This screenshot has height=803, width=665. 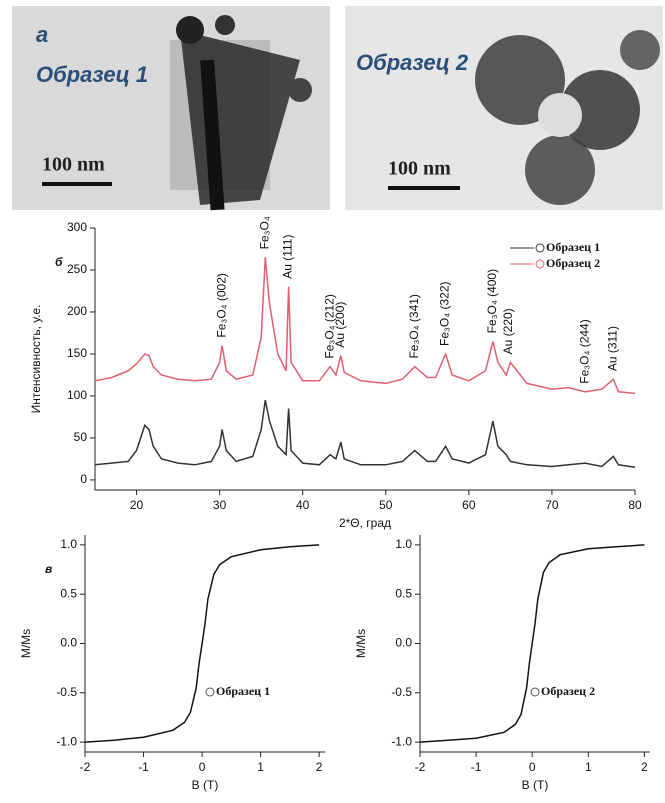 What do you see at coordinates (264, 232) in the screenshot?
I see `peak-label: Fe₃O₄` at bounding box center [264, 232].